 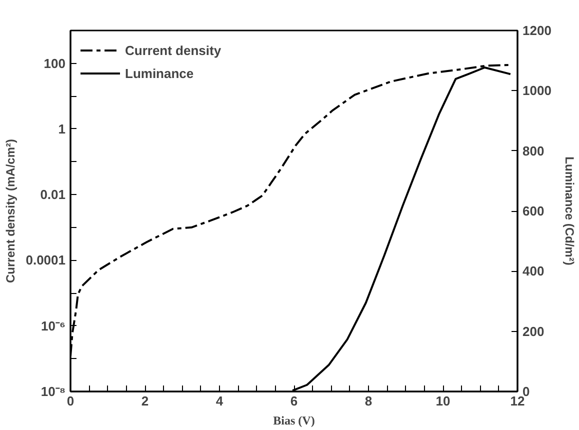 What do you see at coordinates (526, 391) in the screenshot?
I see `y2-tick-label: 0` at bounding box center [526, 391].